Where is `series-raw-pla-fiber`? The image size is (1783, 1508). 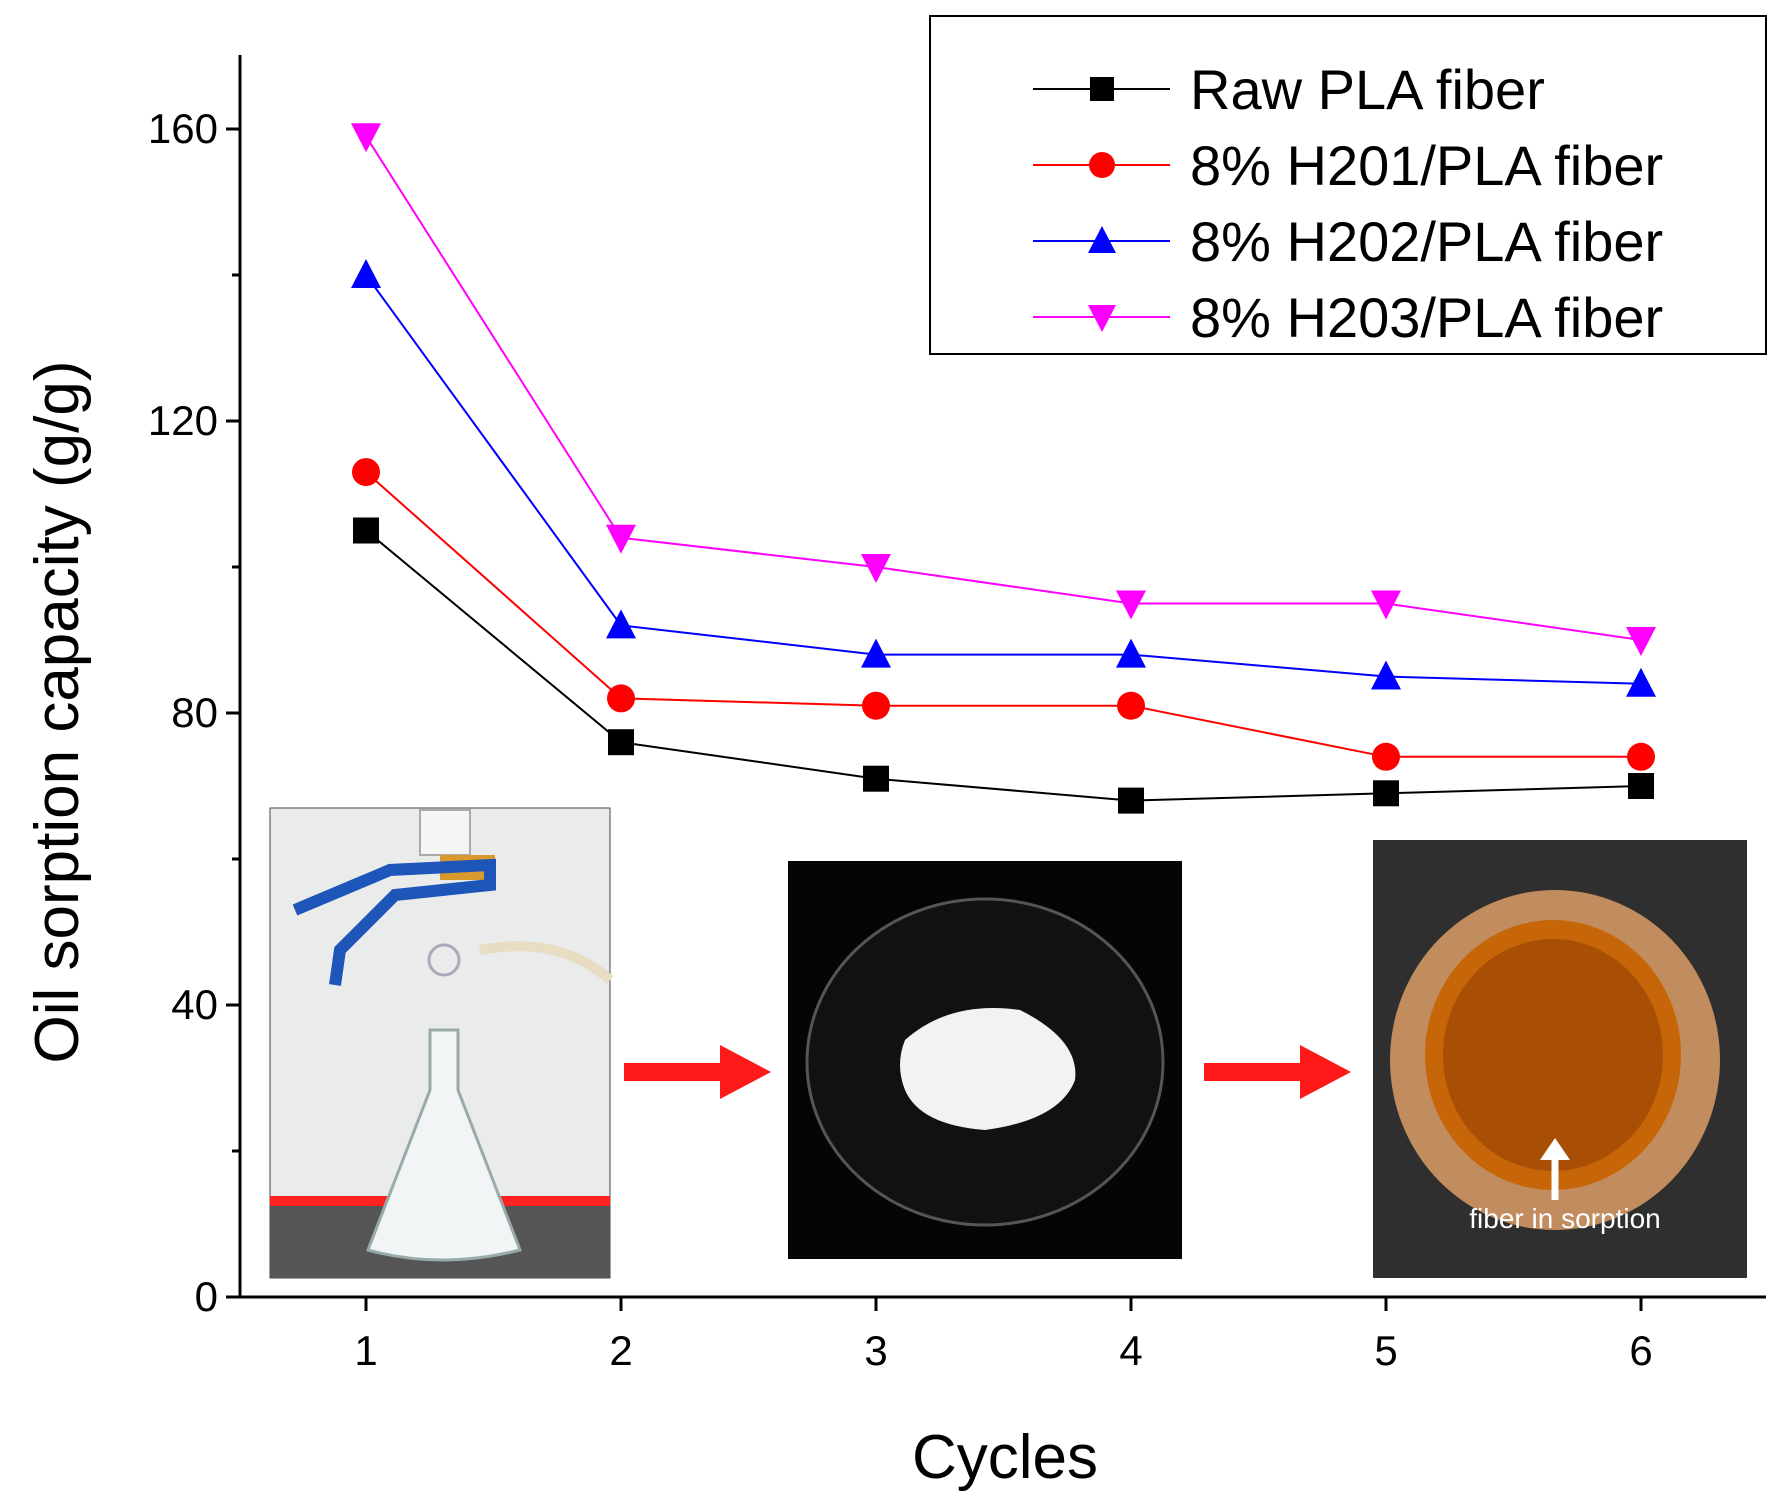
series-raw-pla-fiber is located at coordinates (1003, 665).